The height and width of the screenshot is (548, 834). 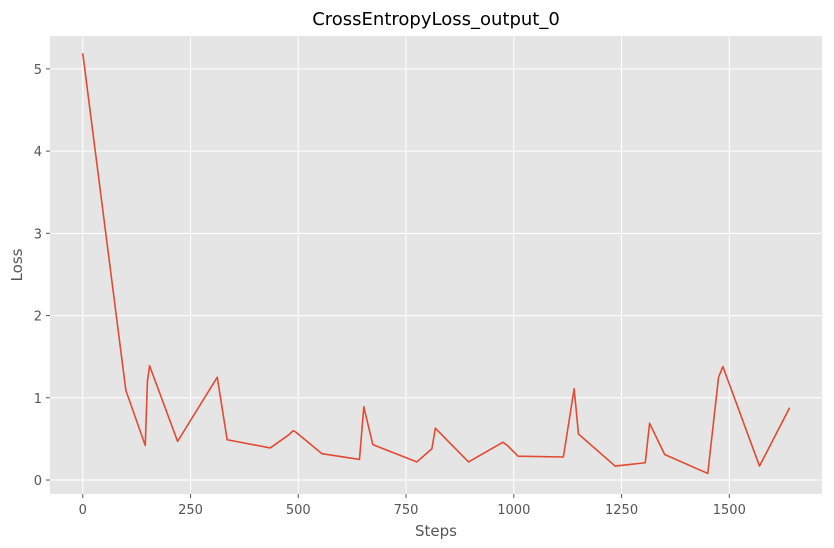 What do you see at coordinates (729, 510) in the screenshot?
I see `x-tick-label: 1500` at bounding box center [729, 510].